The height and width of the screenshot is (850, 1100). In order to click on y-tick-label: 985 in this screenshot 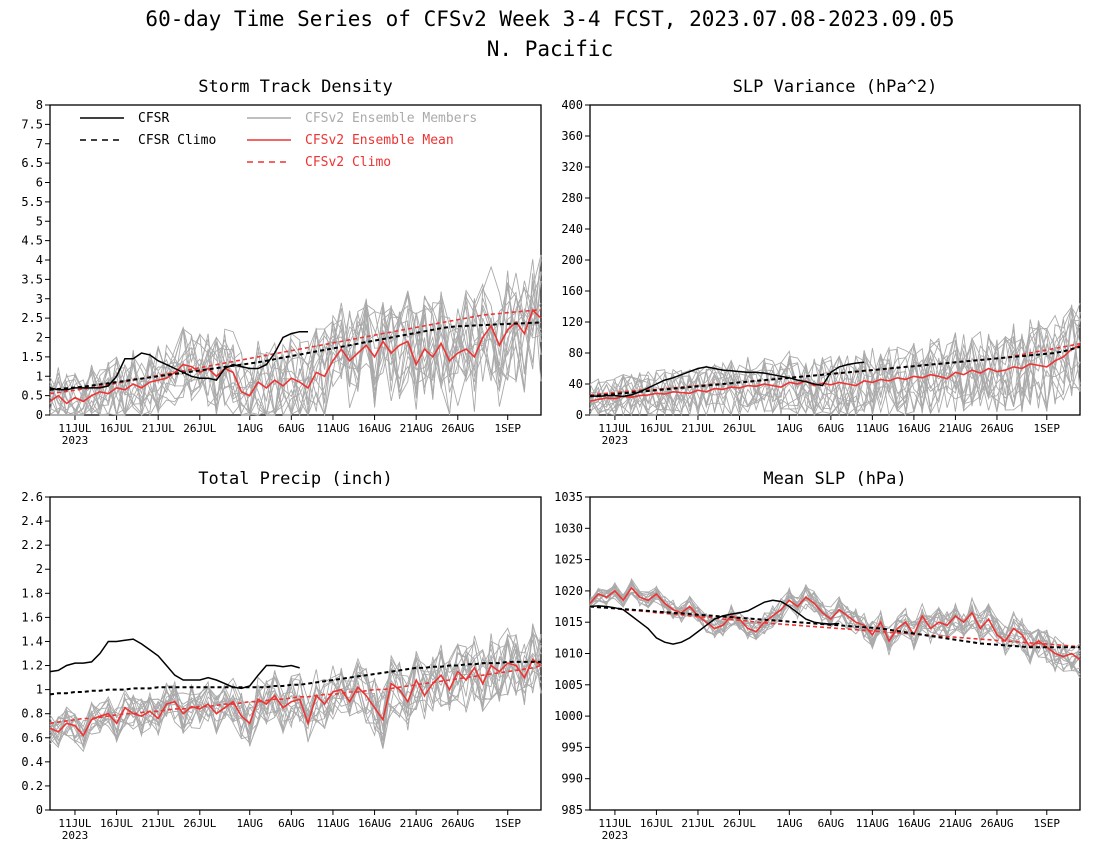, I will do `click(572, 810)`.